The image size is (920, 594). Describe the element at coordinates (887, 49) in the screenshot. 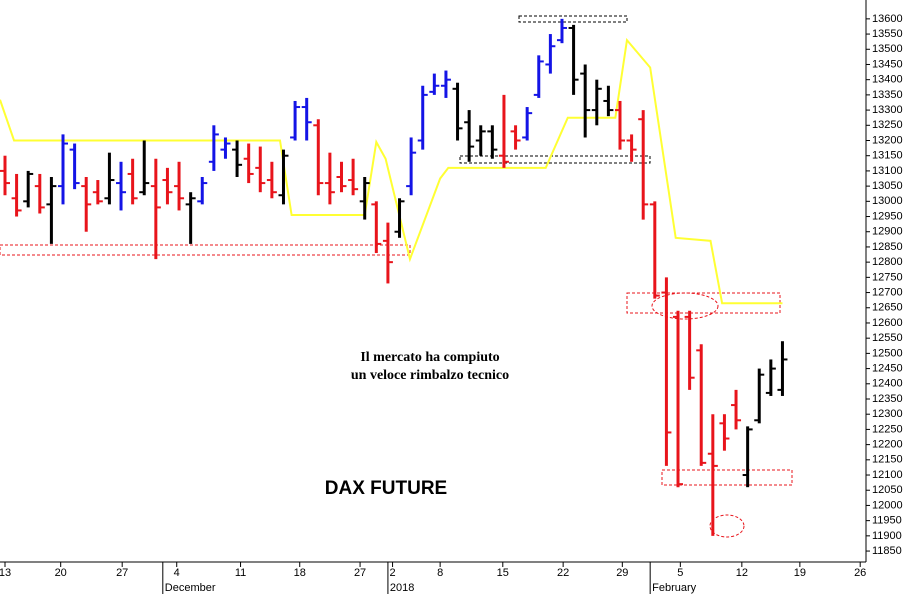

I see `y-tick-label: 13500` at that location.